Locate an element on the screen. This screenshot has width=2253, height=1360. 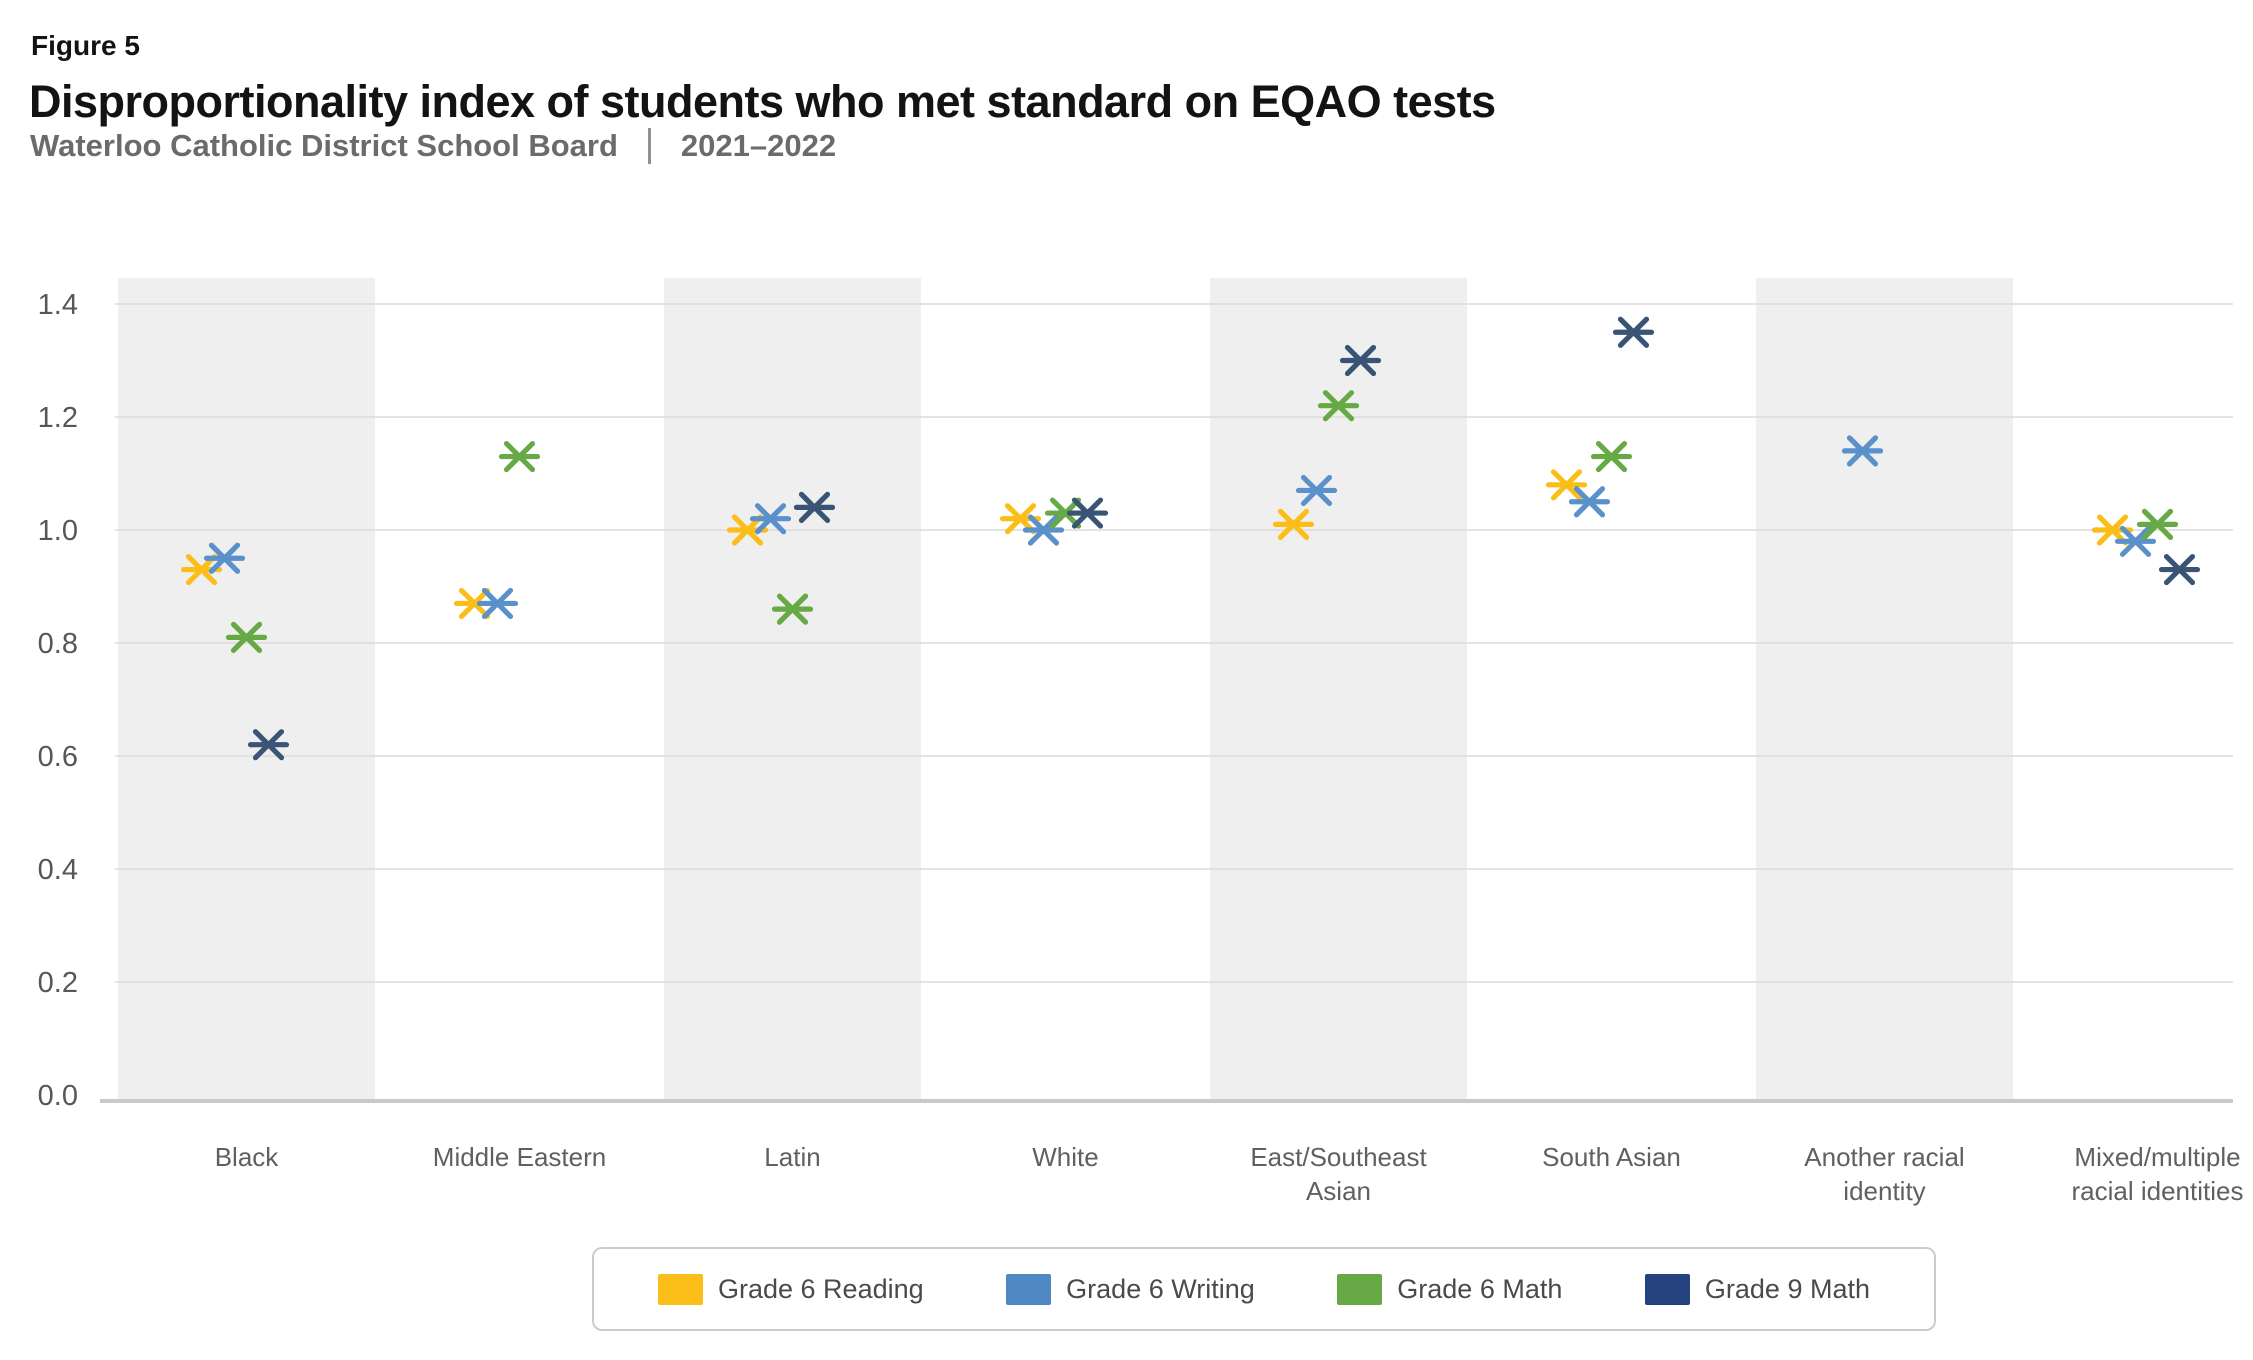
legend-item: Grade 6 Reading is located at coordinates (791, 1289).